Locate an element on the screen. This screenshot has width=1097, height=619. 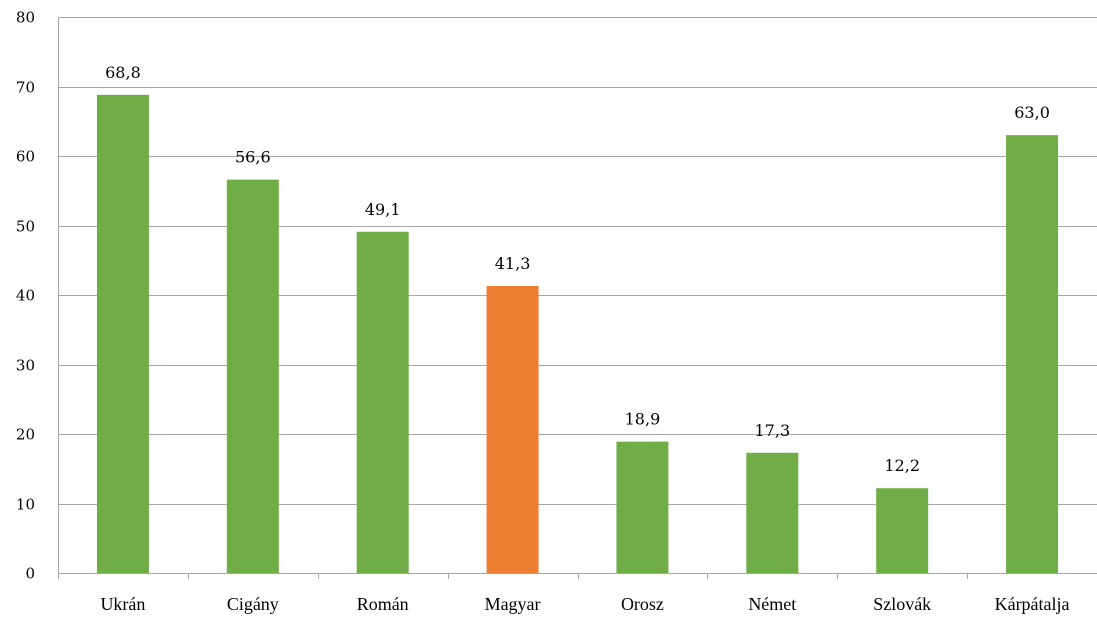
y-tick-label-80: 80 is located at coordinates (25, 18).